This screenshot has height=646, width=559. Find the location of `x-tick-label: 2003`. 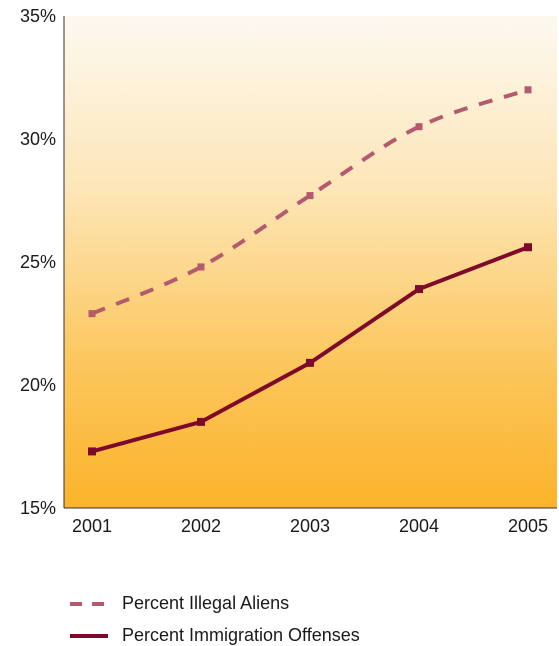

x-tick-label: 2003 is located at coordinates (310, 526).